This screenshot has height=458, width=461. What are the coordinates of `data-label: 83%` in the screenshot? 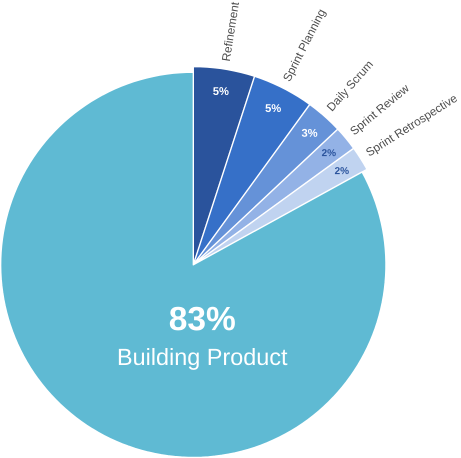 It's located at (202, 318).